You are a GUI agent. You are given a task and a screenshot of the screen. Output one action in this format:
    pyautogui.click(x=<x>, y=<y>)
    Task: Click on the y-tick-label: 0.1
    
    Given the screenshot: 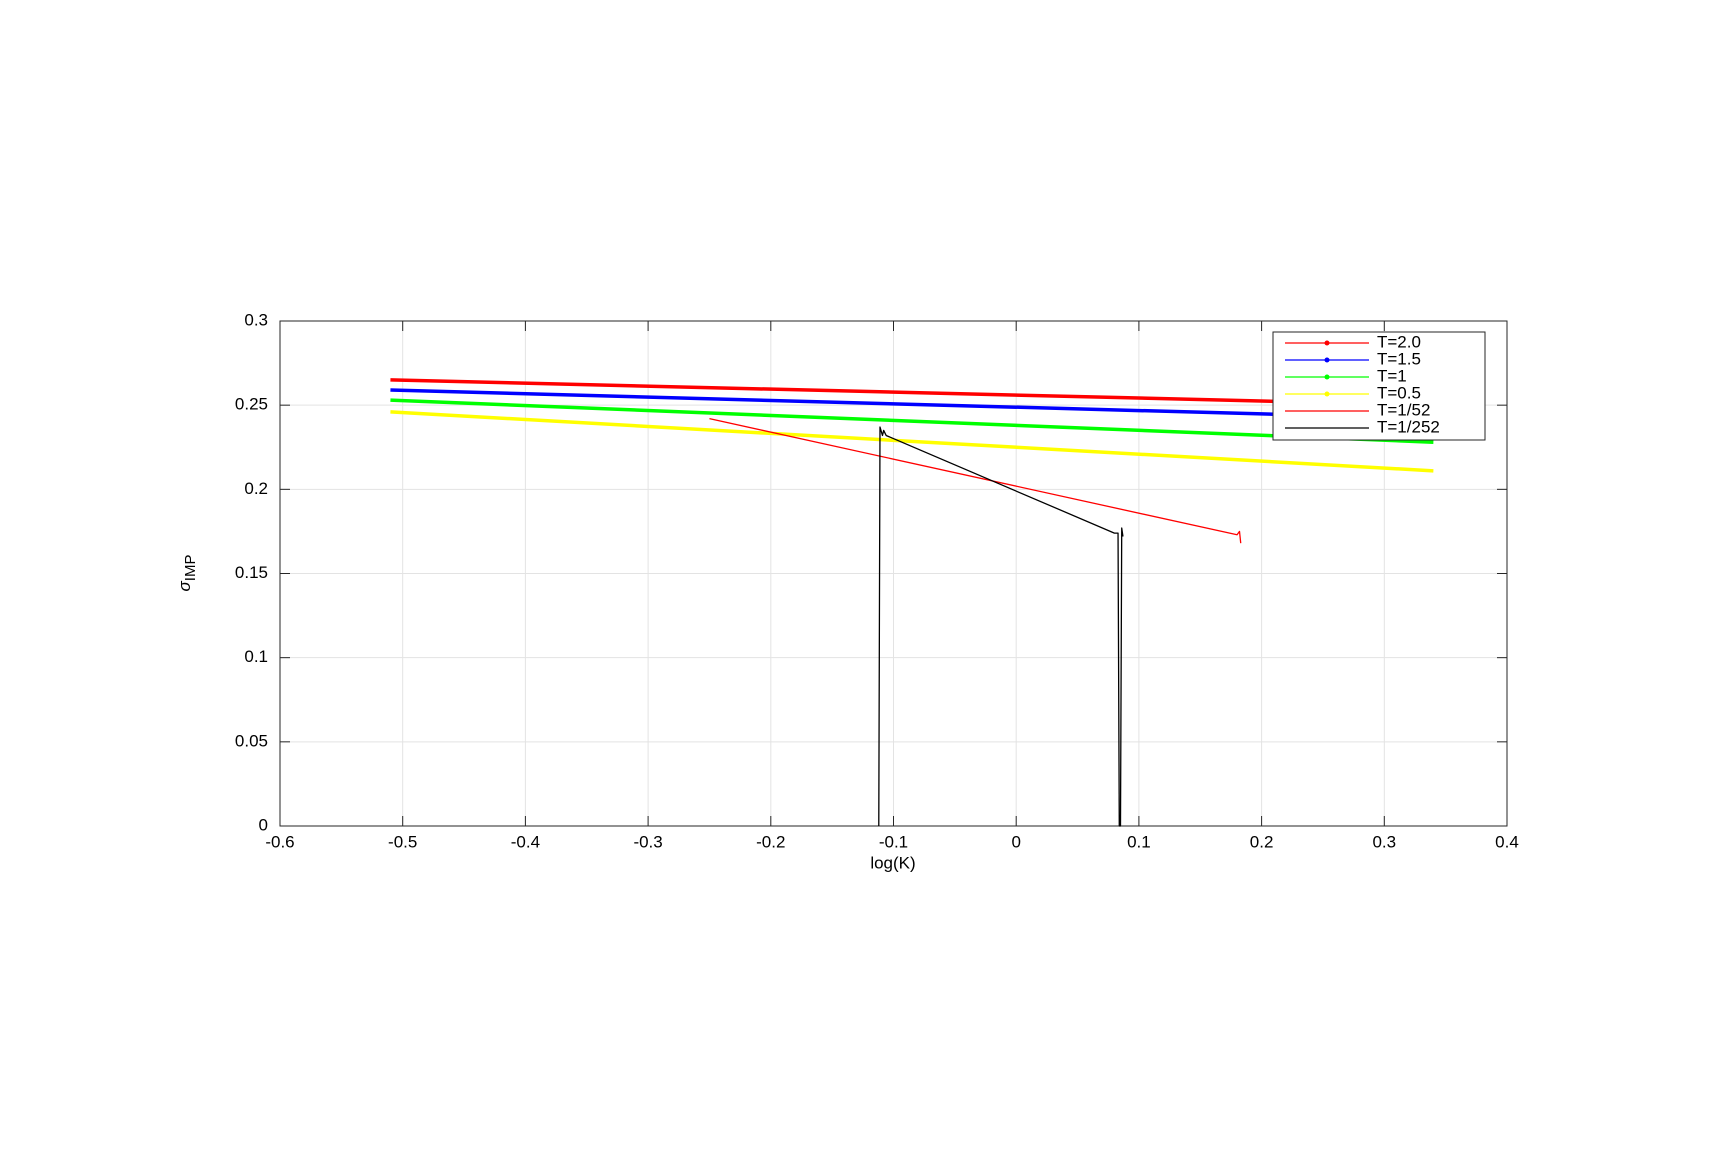 What is the action you would take?
    pyautogui.click(x=256, y=656)
    